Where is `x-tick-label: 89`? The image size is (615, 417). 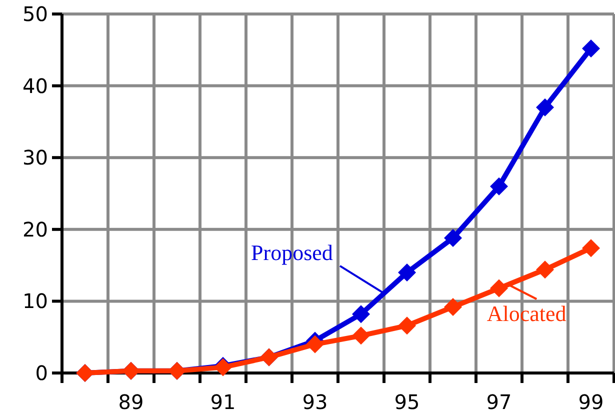 x-tick-label: 89 is located at coordinates (131, 402).